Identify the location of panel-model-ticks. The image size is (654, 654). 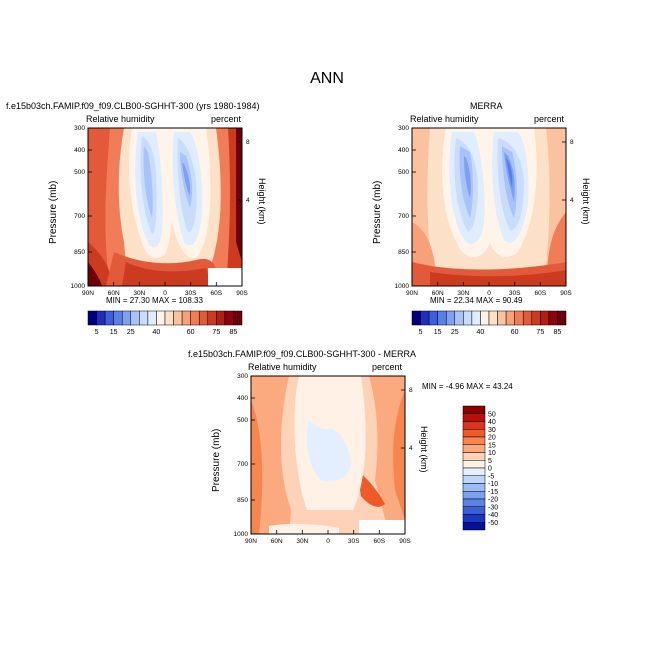
(165, 207).